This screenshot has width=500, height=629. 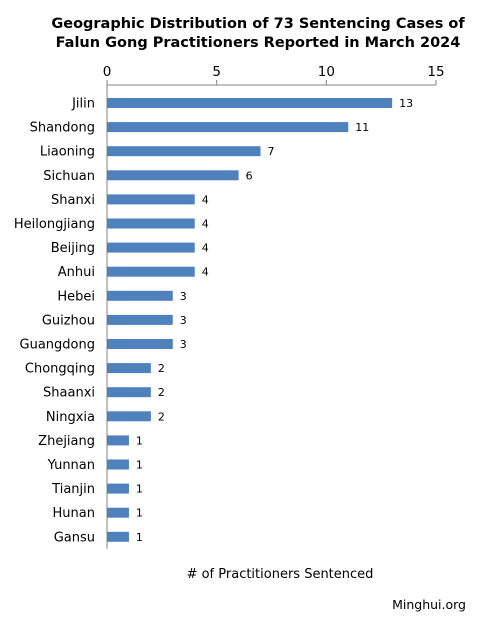 I want to click on category-label: Zhejiang, so click(x=66, y=441).